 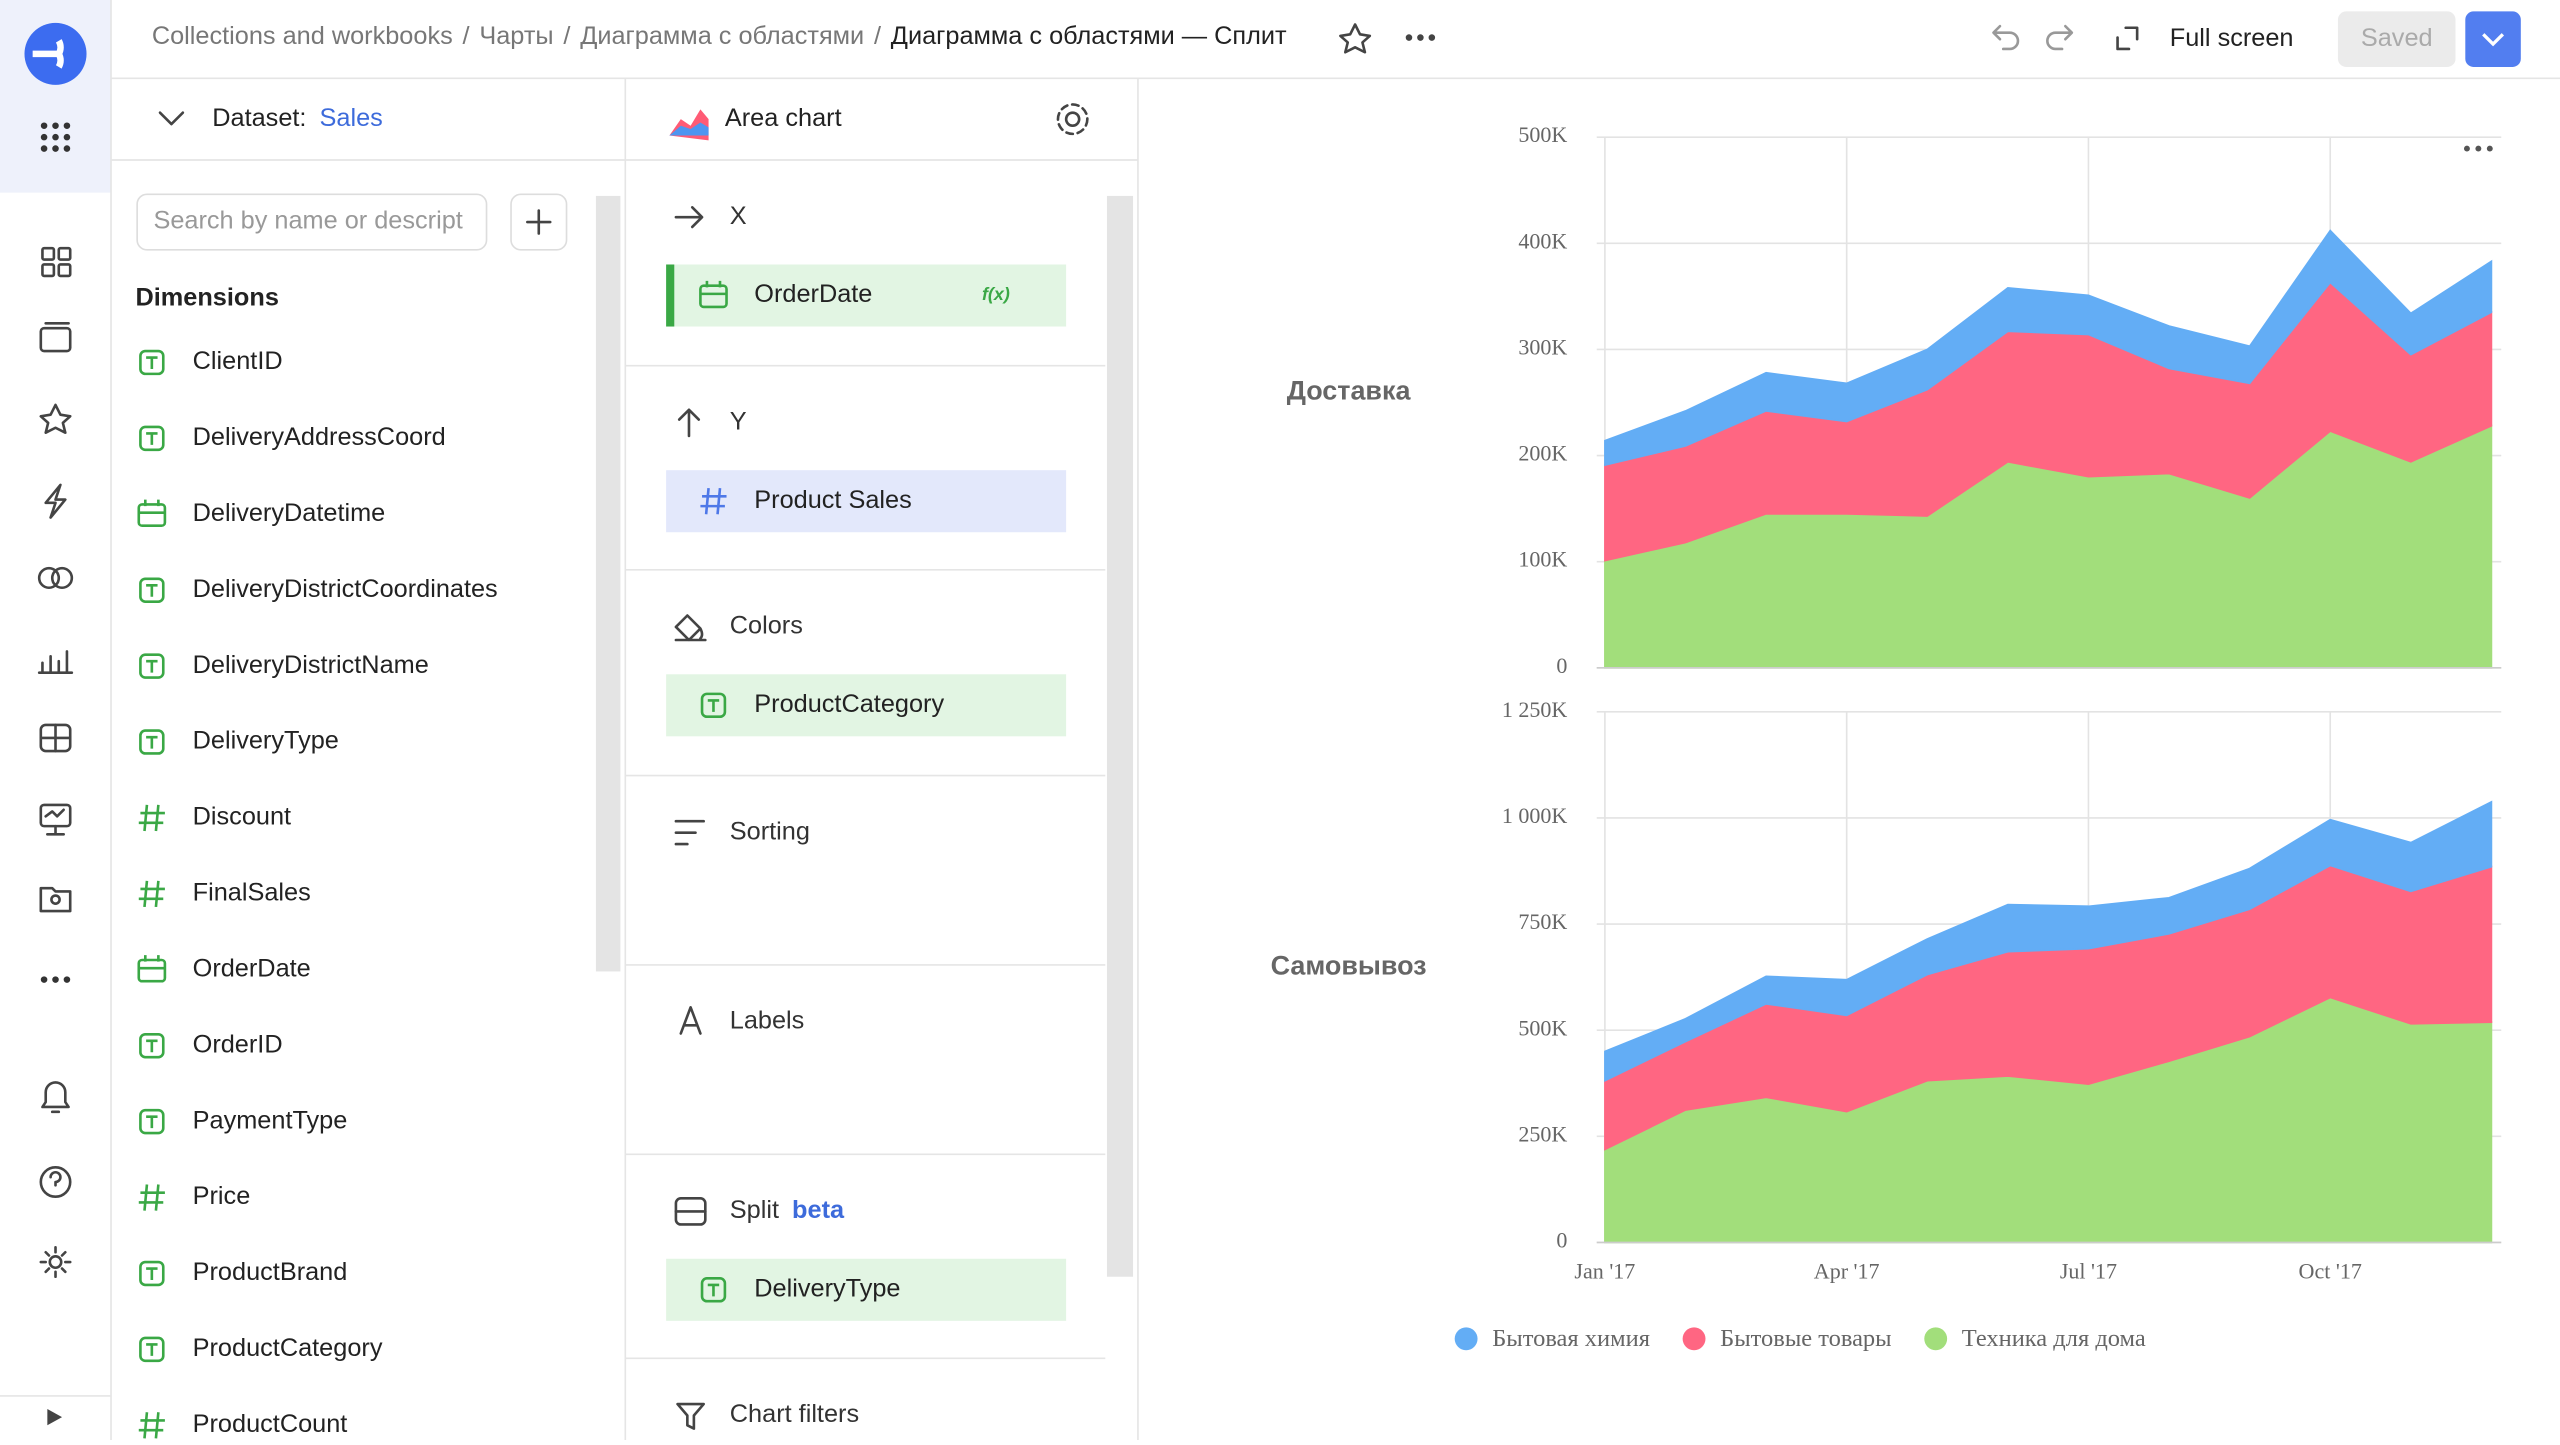 I want to click on x-tick-label: Jul '17, so click(x=2088, y=1271).